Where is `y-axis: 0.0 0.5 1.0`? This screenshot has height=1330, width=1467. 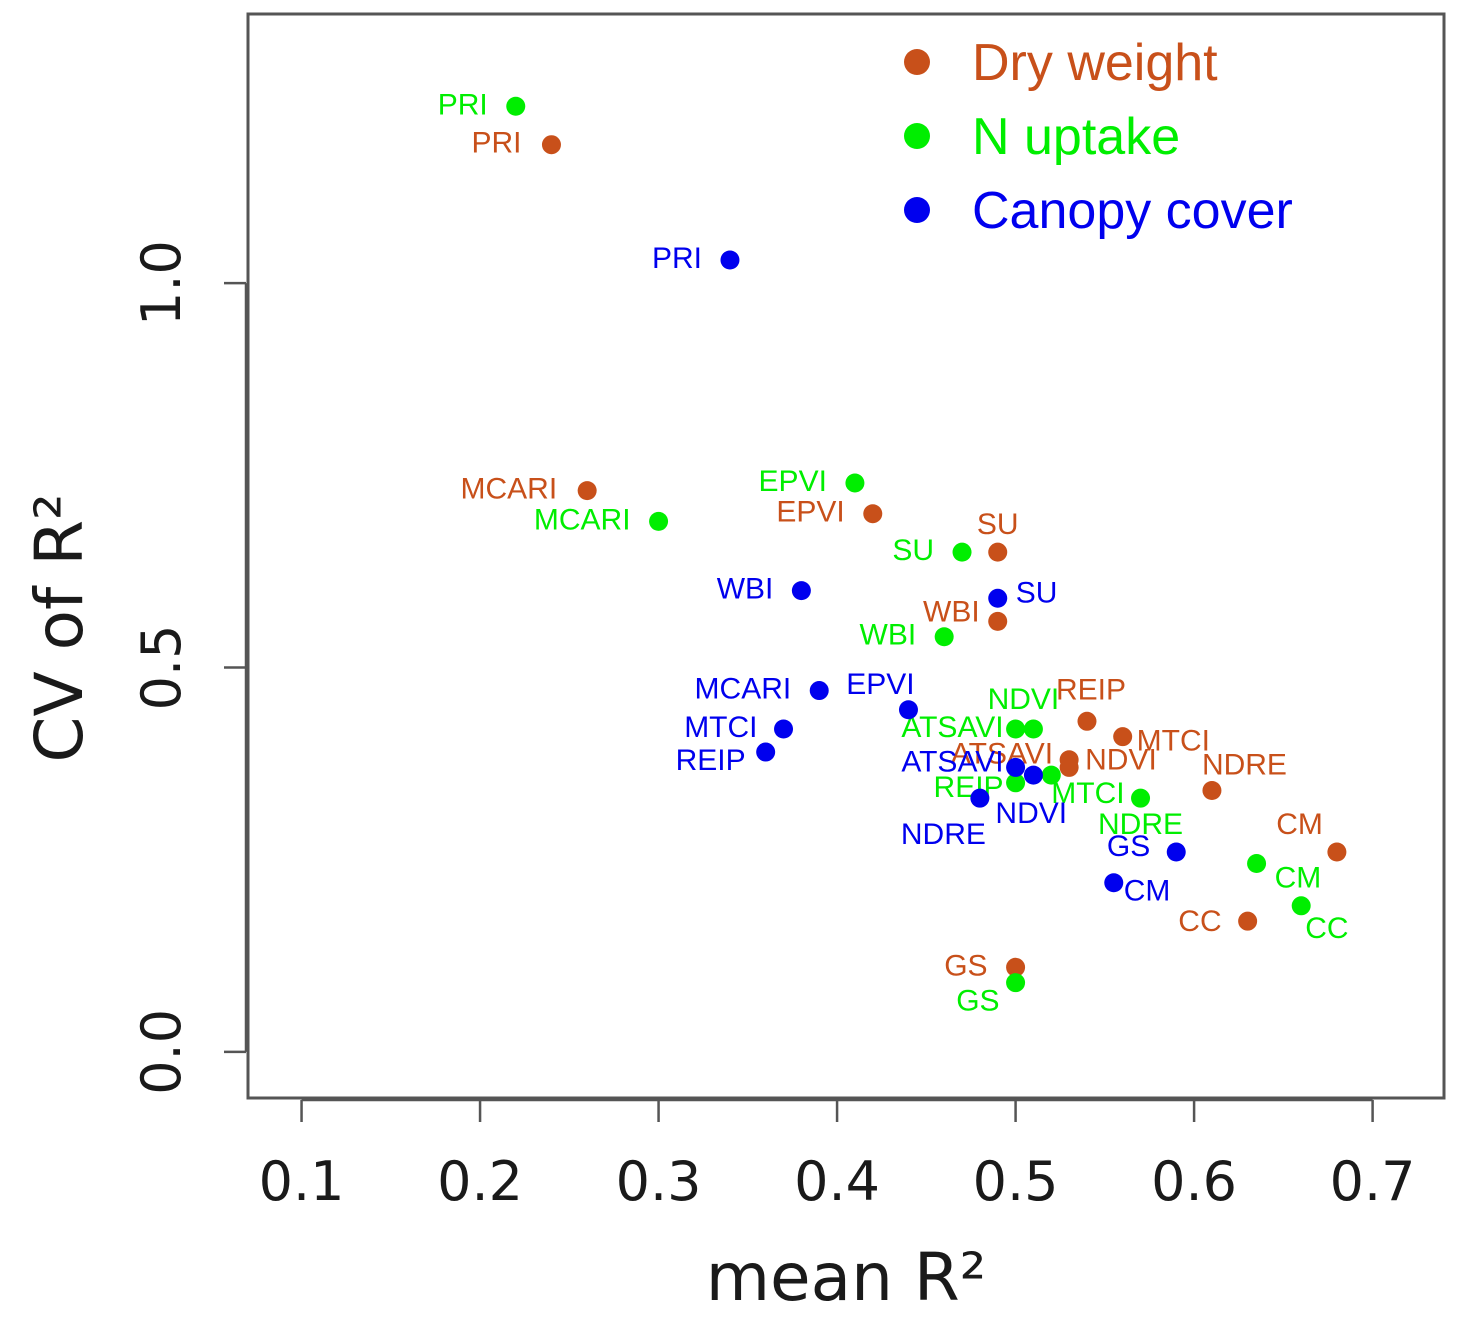
y-axis: 0.0 0.5 1.0 is located at coordinates (189, 667).